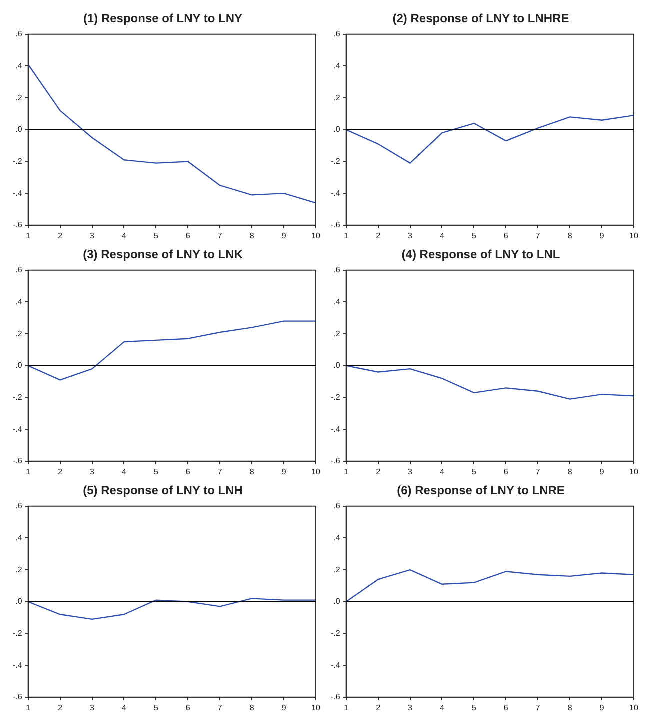  What do you see at coordinates (163, 491) in the screenshot?
I see `chart-title: (5) Response of LNY to LNH` at bounding box center [163, 491].